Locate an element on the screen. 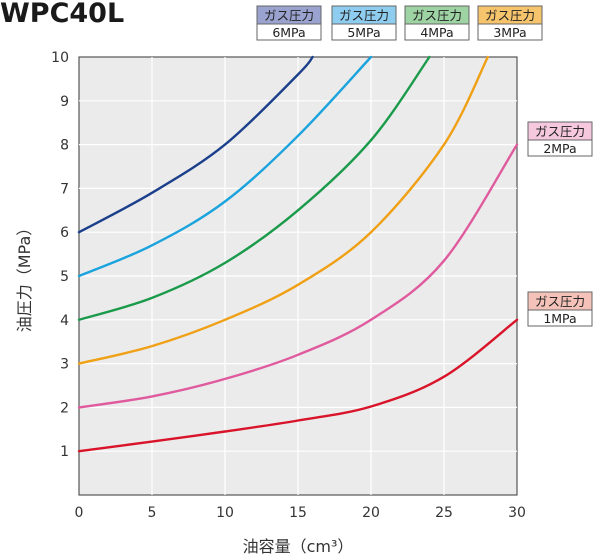 This screenshot has width=601, height=559. legend-tag-pressure: 5MPa is located at coordinates (363, 32).